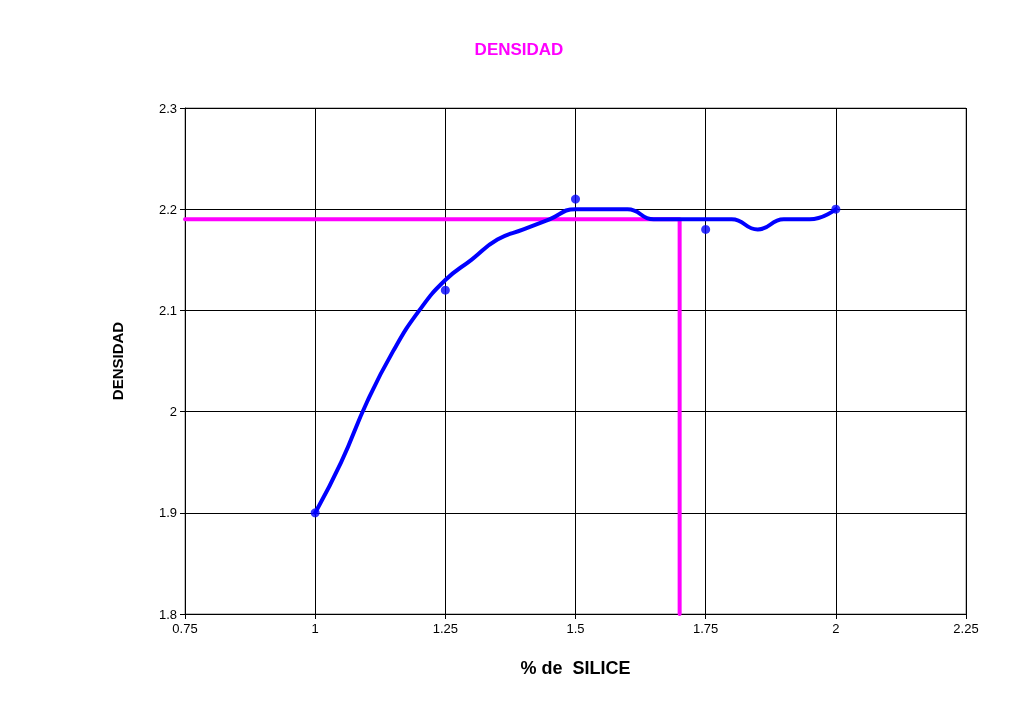 The width and height of the screenshot is (1015, 706). Describe the element at coordinates (173, 412) in the screenshot. I see `y-tick-label: 2` at that location.